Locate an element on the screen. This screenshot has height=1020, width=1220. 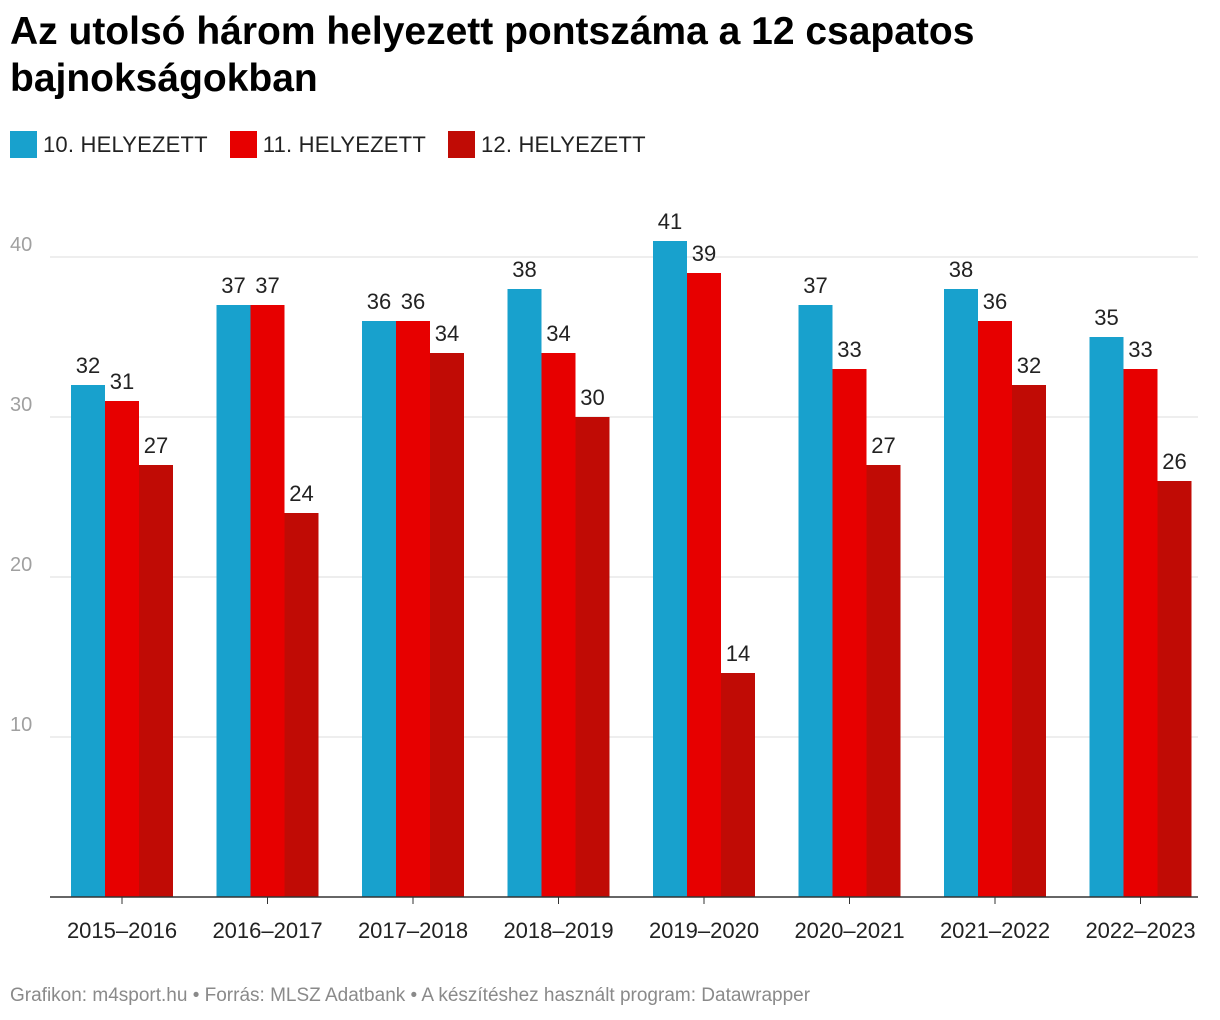
bar-2022–2023-s10 is located at coordinates (1106, 617).